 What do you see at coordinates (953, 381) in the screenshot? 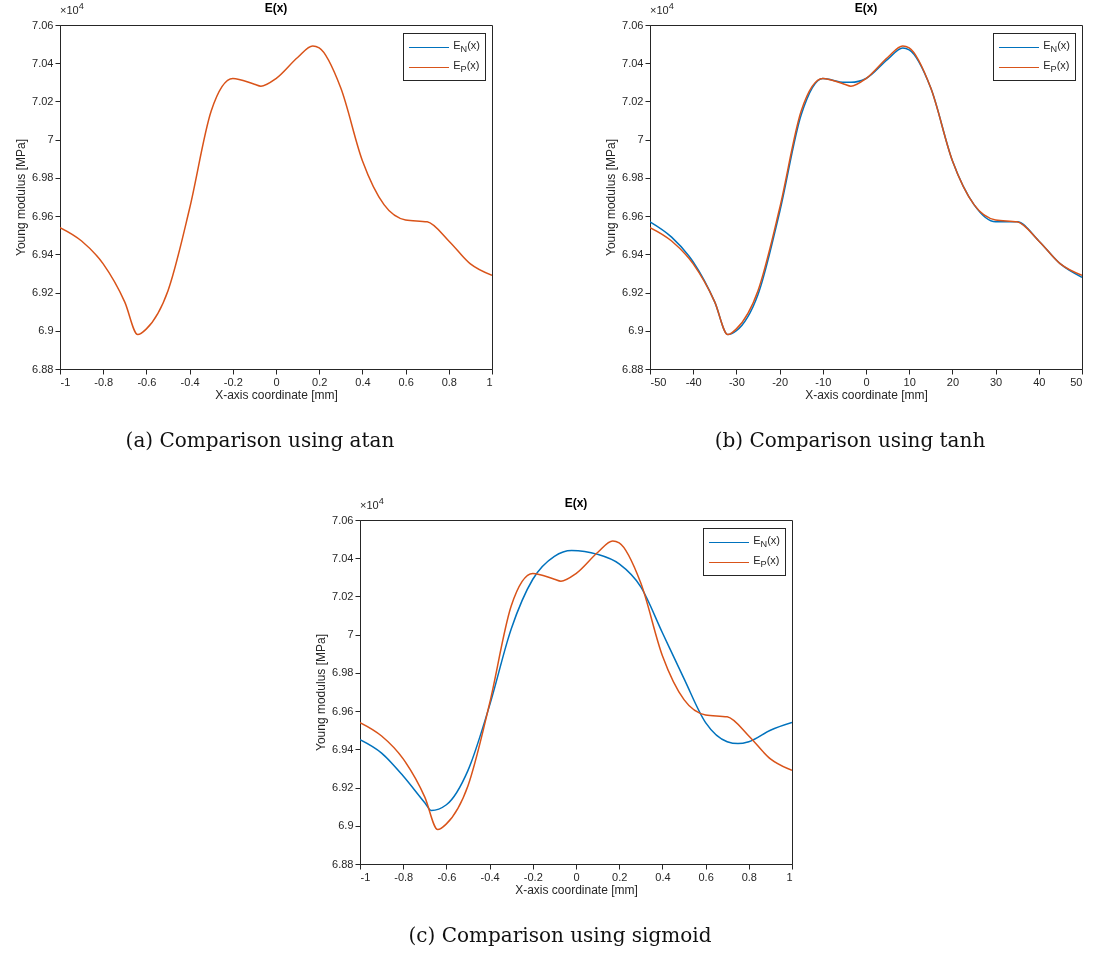
I see `x-tick-label: 20` at bounding box center [953, 381].